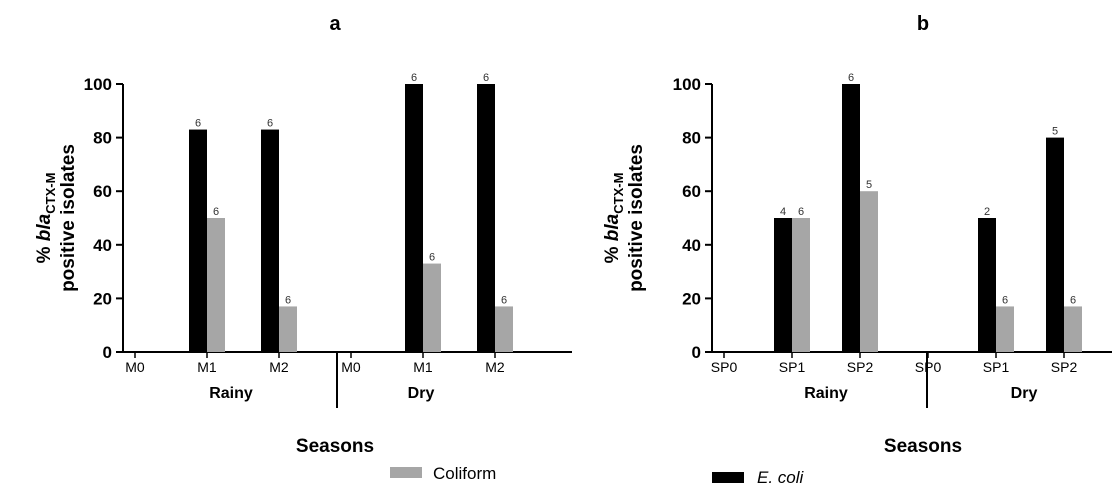  I want to click on data-label: 2, so click(987, 212).